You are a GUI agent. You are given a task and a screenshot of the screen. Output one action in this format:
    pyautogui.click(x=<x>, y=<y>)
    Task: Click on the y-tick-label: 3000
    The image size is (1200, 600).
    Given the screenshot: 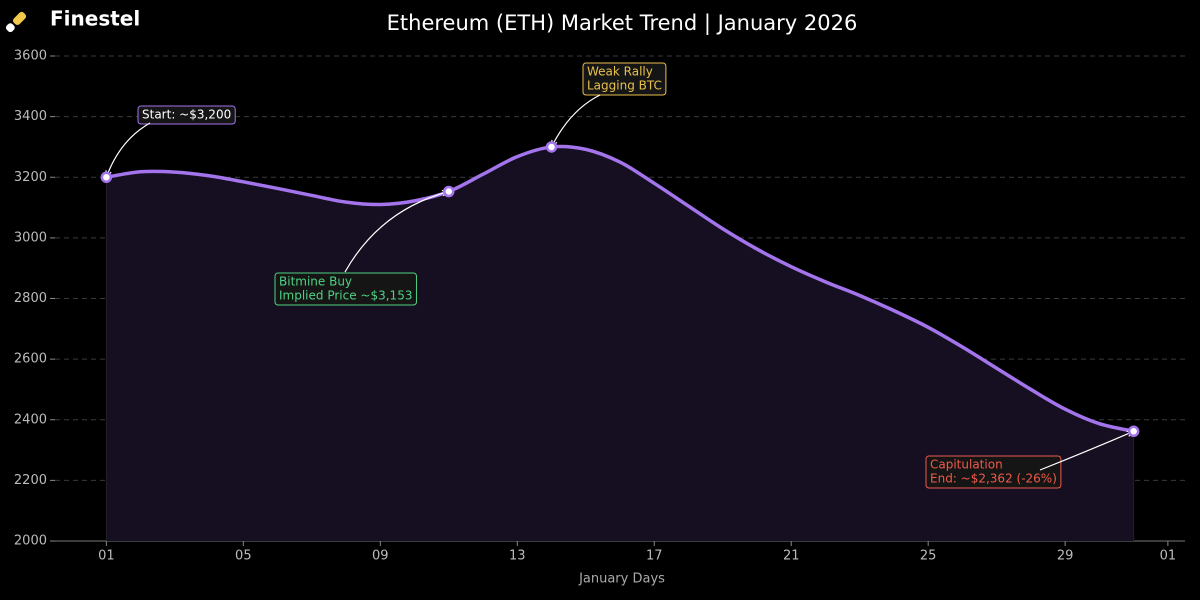 What is the action you would take?
    pyautogui.click(x=30, y=237)
    